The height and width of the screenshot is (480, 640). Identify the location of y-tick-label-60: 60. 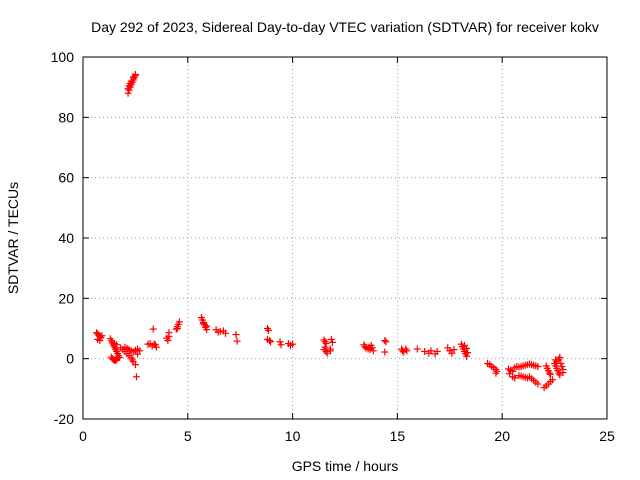
(66, 178).